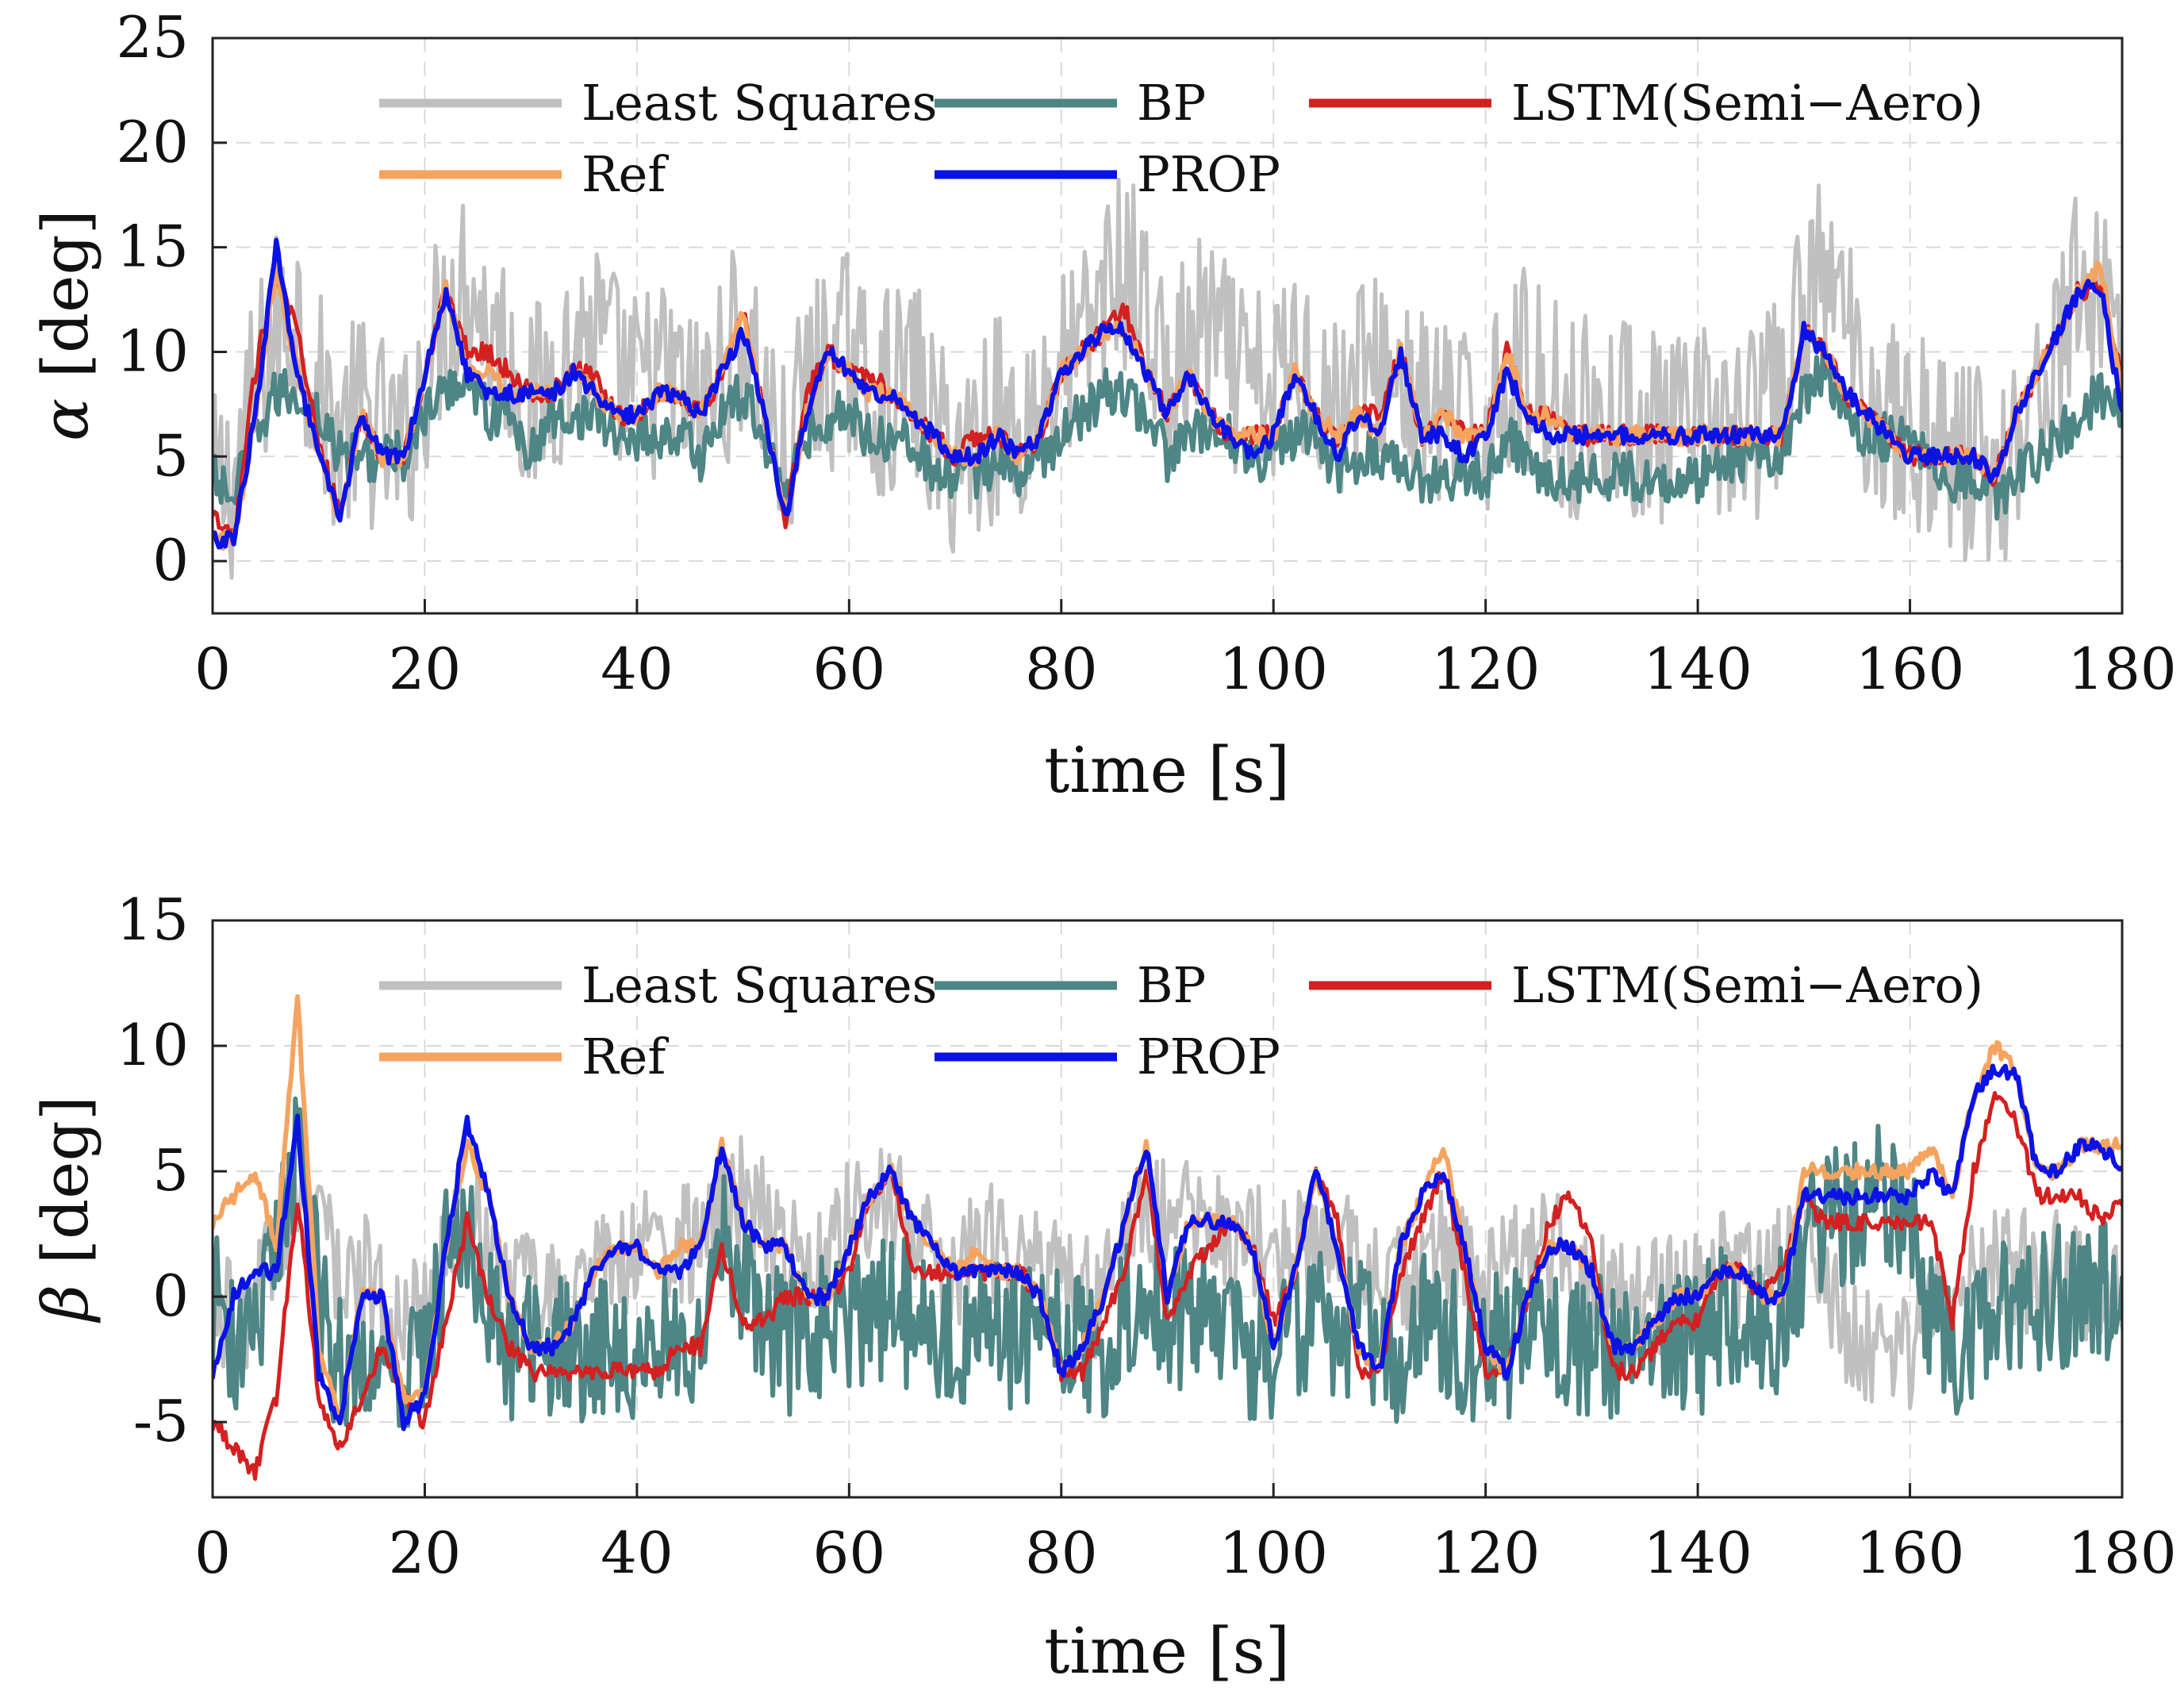  Describe the element at coordinates (1485, 669) in the screenshot. I see `alpha-xtick-label: 120` at that location.